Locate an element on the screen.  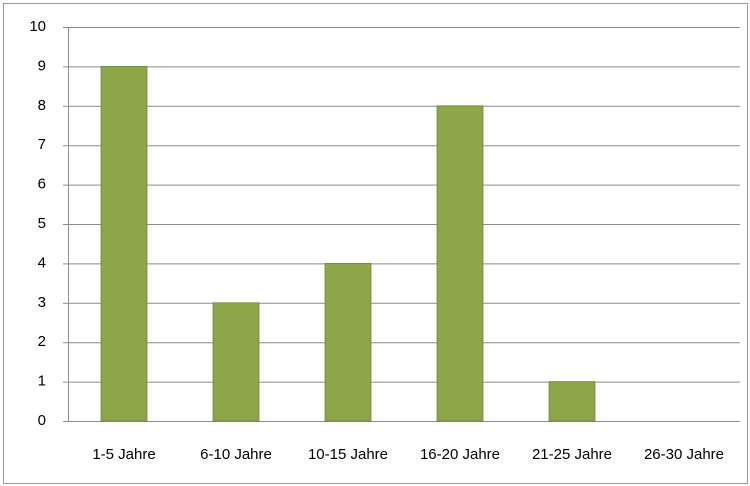
x-tick-label: 26-30 Jahre is located at coordinates (684, 454).